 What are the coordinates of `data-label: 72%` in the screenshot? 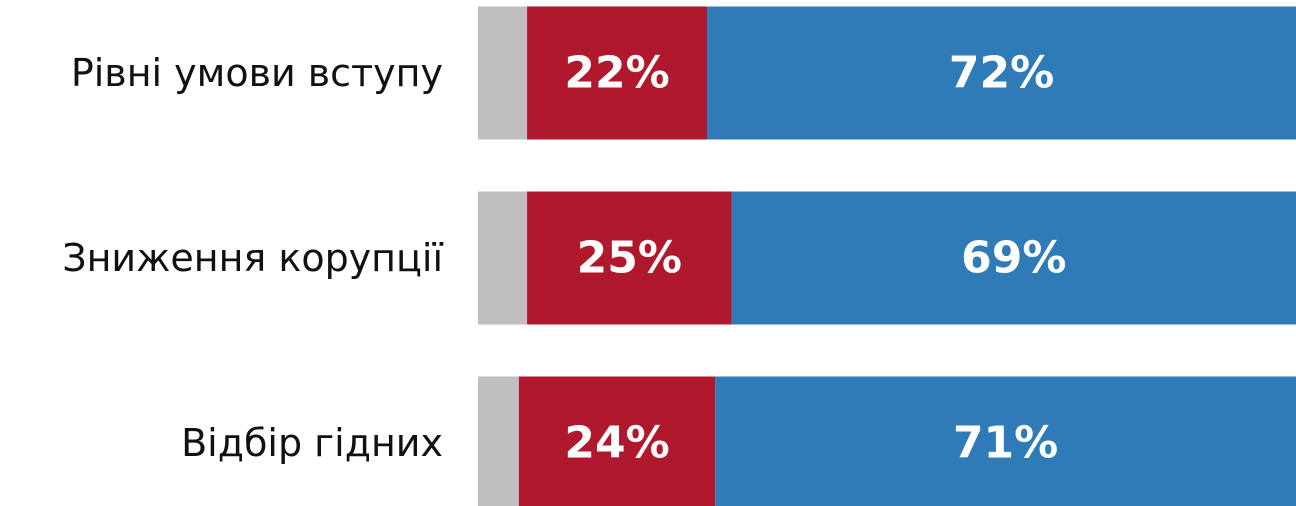 It's located at (1001, 73).